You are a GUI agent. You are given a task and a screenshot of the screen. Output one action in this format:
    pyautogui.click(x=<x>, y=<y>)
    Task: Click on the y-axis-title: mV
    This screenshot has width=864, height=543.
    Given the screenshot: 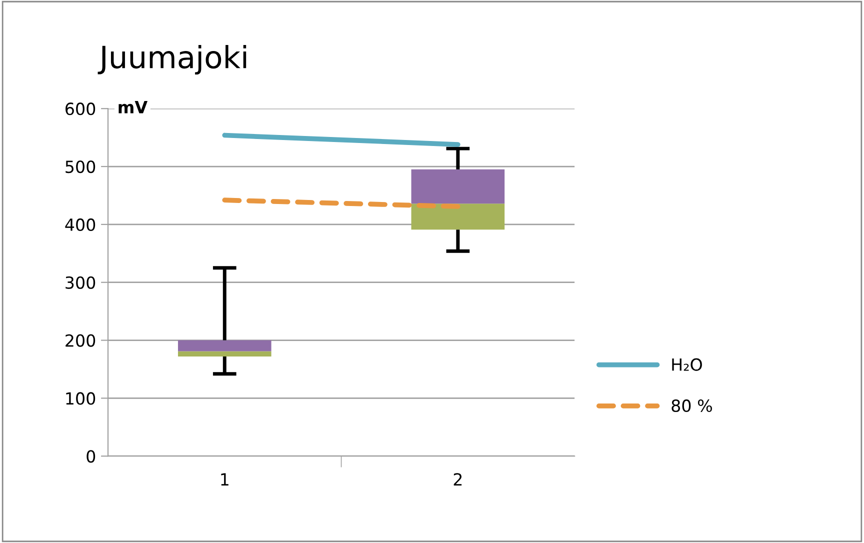 What is the action you would take?
    pyautogui.click(x=133, y=107)
    